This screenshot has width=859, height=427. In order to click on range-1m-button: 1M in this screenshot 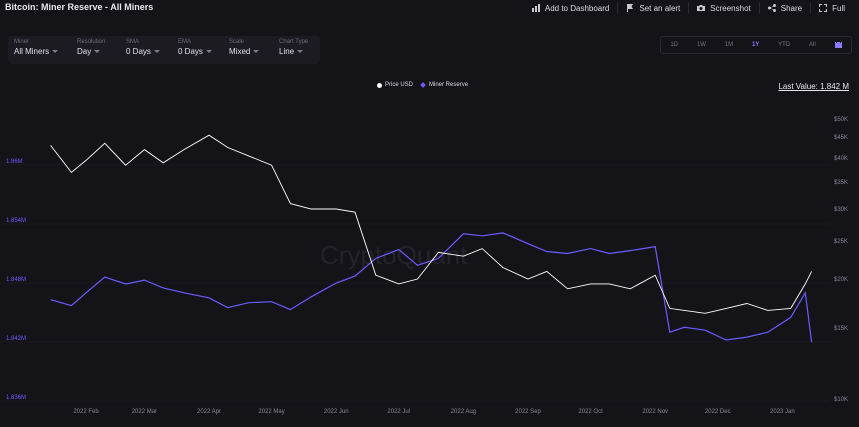, I will do `click(729, 45)`.